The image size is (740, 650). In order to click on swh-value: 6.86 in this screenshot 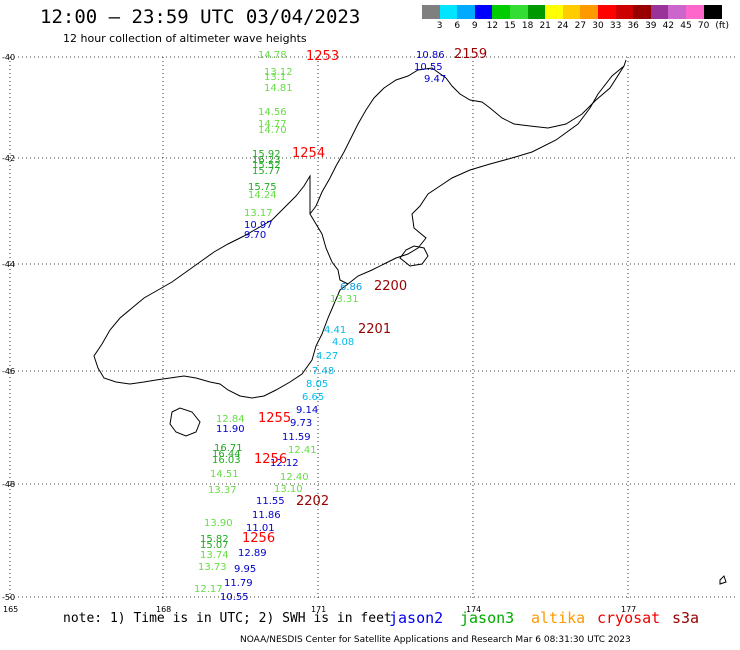, I will do `click(351, 287)`.